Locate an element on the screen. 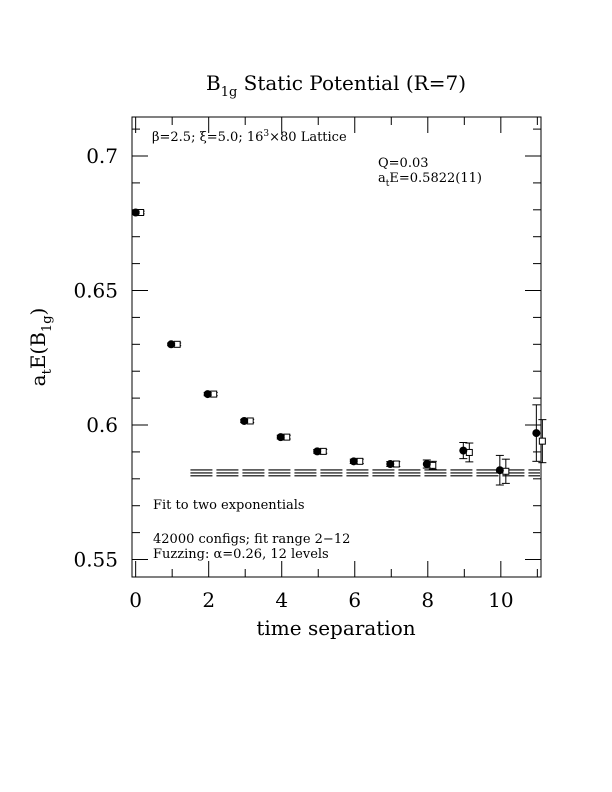  lattice-sup: 3 is located at coordinates (266, 134).